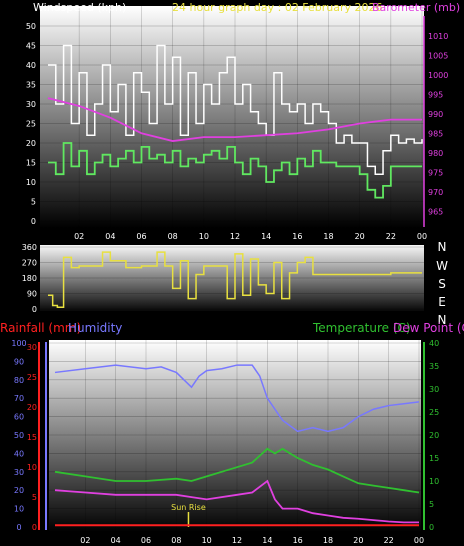  What do you see at coordinates (40, 328) in the screenshot?
I see `panel3-rainfall-label: Rainfall (mm)` at bounding box center [40, 328].